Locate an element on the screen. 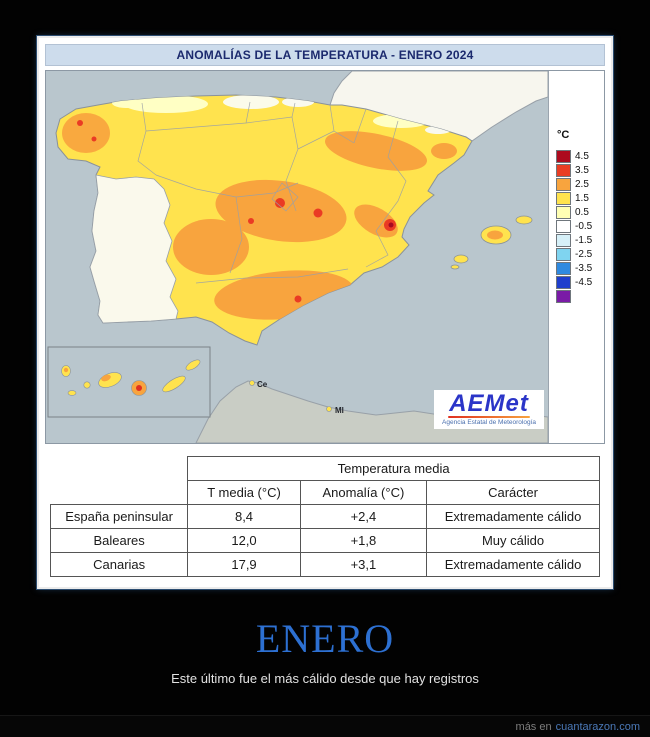 The width and height of the screenshot is (650, 737). group-header-cell: Temperatura media is located at coordinates (393, 468).